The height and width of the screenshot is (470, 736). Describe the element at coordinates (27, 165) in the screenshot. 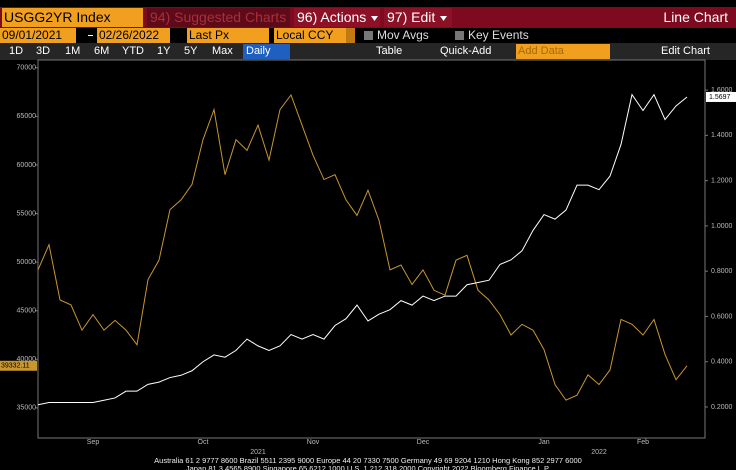

I see `y-tick-label: 60000` at that location.